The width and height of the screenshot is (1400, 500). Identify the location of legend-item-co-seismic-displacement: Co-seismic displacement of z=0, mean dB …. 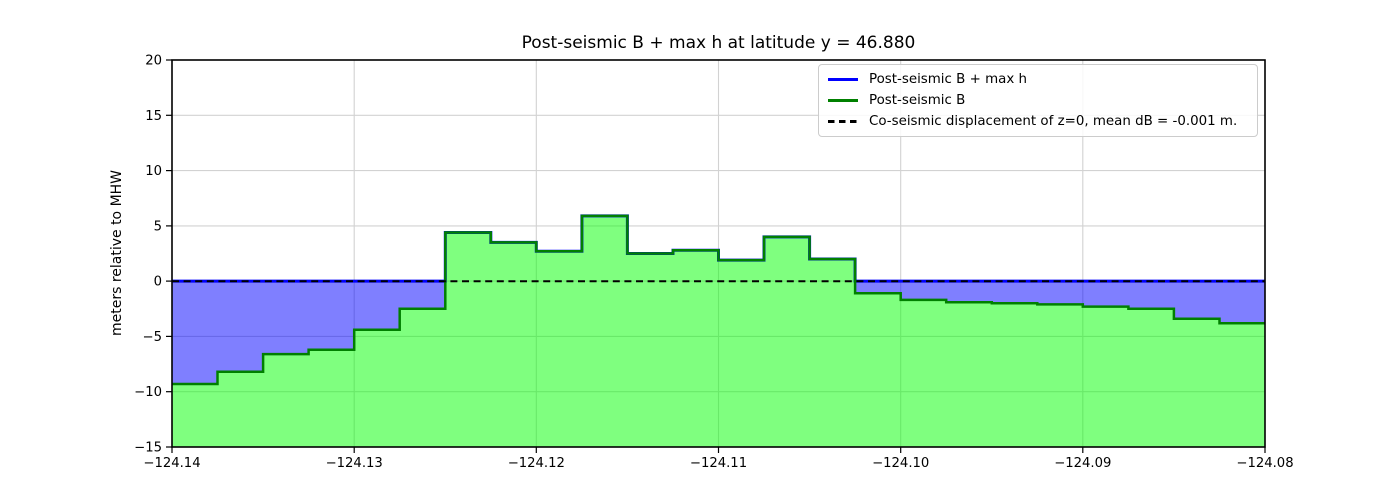
(1038, 121).